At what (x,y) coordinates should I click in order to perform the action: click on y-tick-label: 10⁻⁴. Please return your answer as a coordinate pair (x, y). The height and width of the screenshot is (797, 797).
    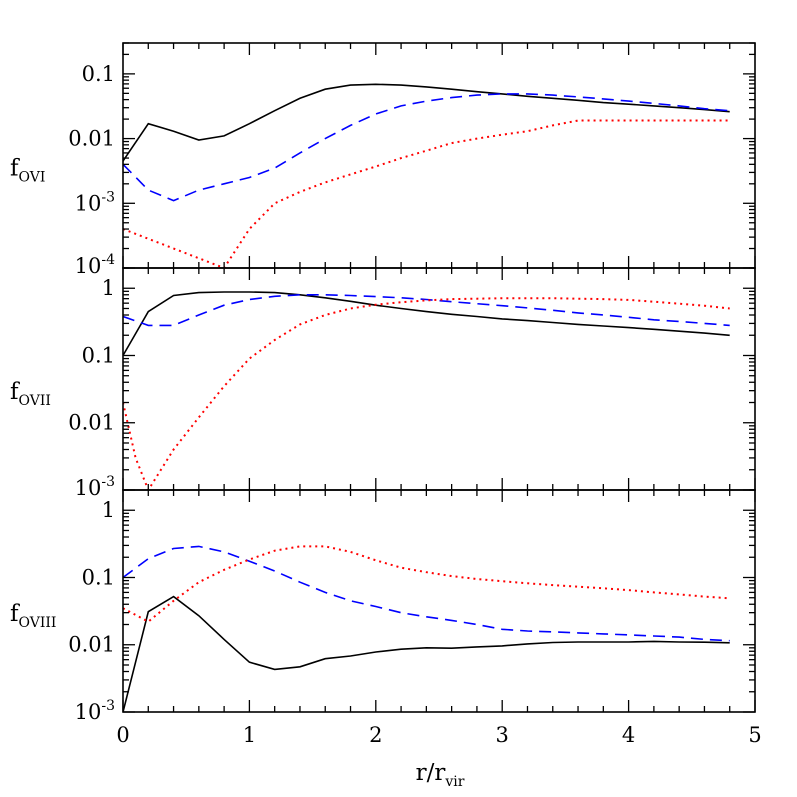
    Looking at the image, I should click on (95, 265).